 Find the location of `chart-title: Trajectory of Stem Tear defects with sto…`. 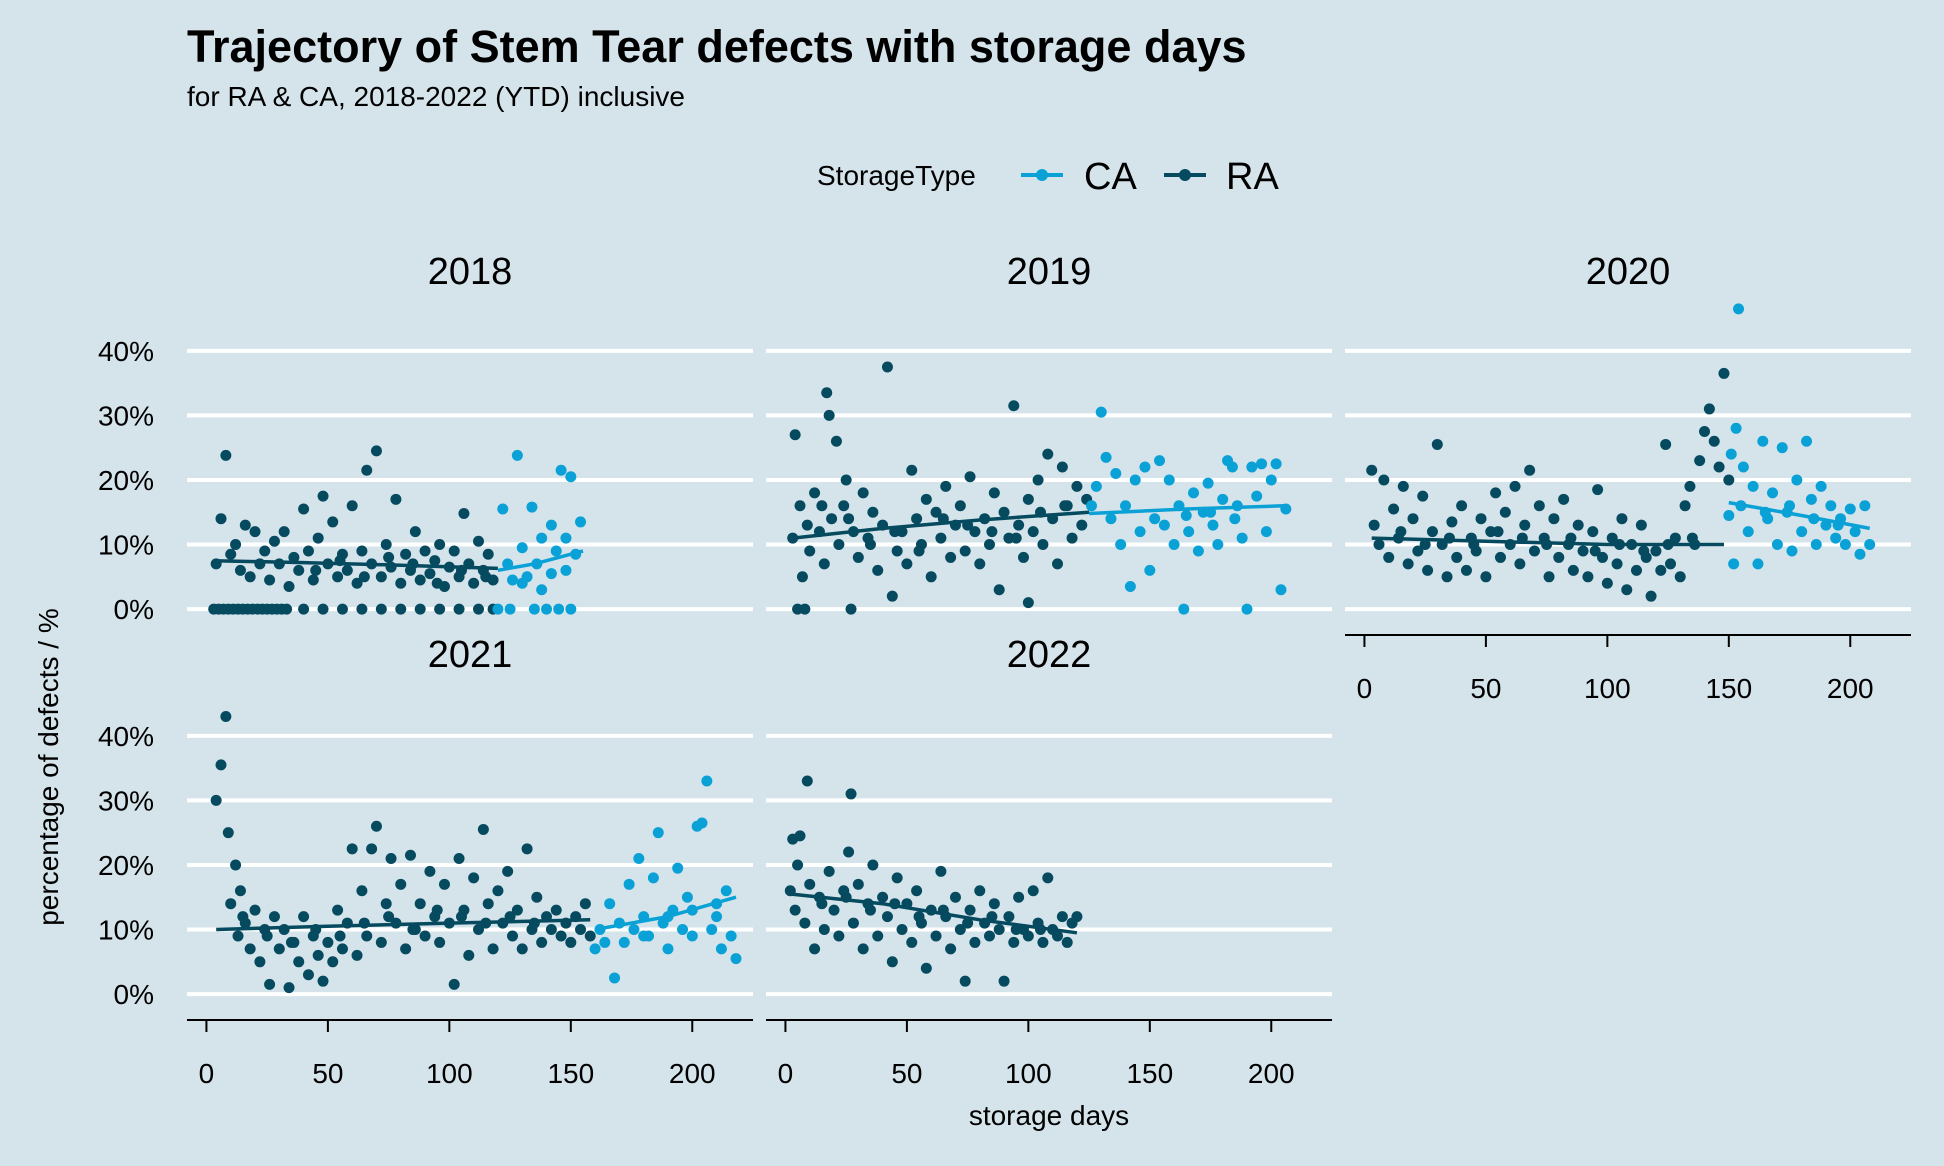

chart-title: Trajectory of Stem Tear defects with sto… is located at coordinates (717, 46).